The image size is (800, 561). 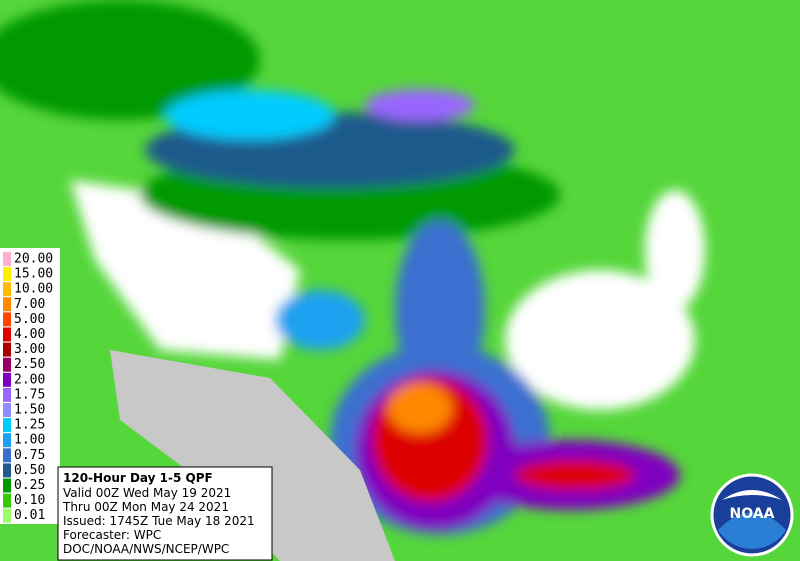 I want to click on info-title: 120-Hour Day 1-5 QPF, so click(x=138, y=478).